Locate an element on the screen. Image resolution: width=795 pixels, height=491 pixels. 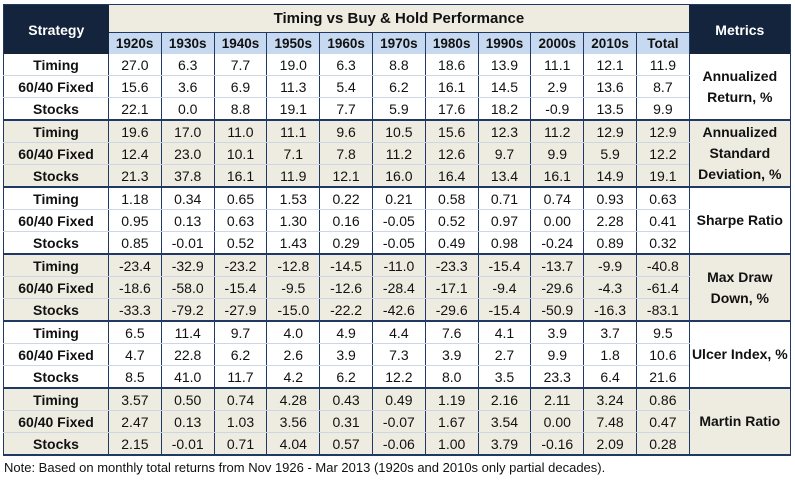
value-cell: 3.9 is located at coordinates (452, 354).